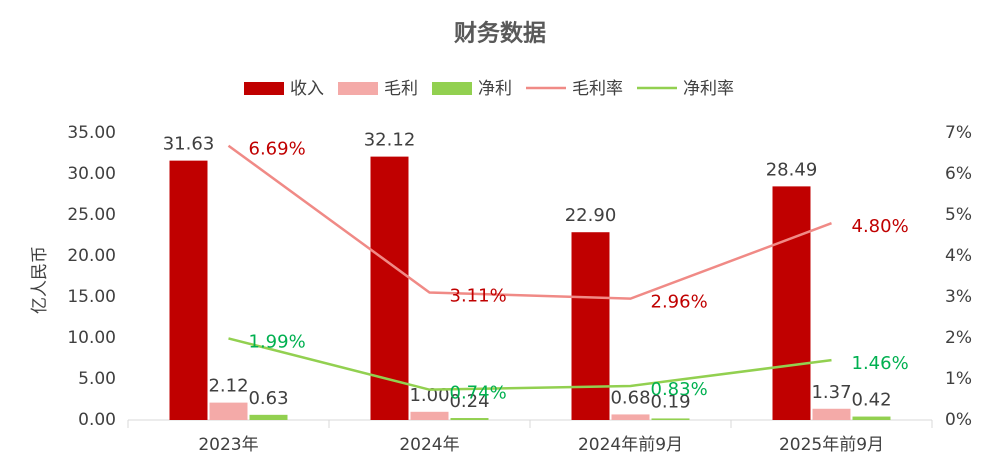 This screenshot has width=1000, height=476. I want to click on line-label: 2.96%, so click(679, 302).